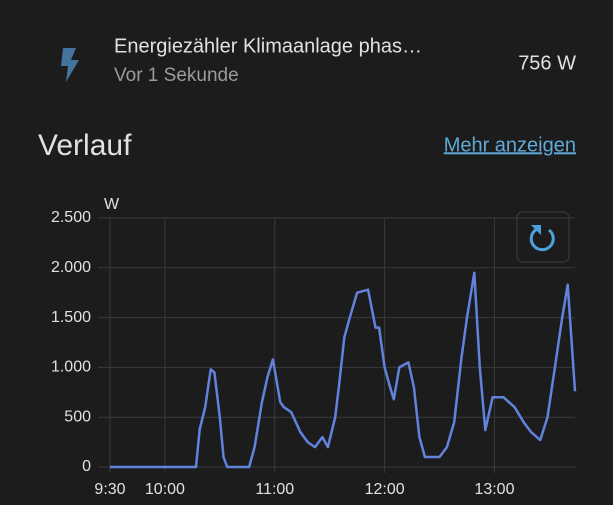  What do you see at coordinates (85, 145) in the screenshot?
I see `section-title: Verlauf` at bounding box center [85, 145].